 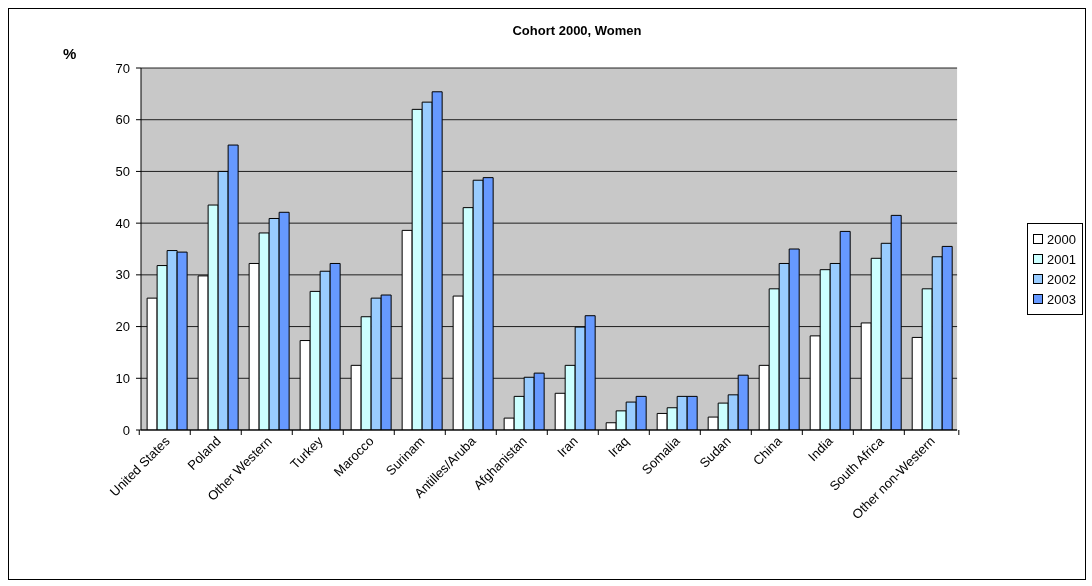 I want to click on y-tick-label: 10, so click(x=122, y=378).